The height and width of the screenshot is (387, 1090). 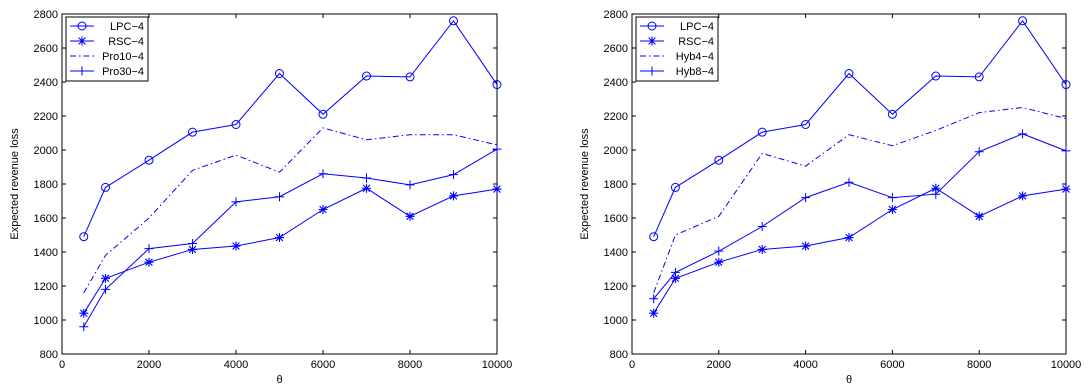 What do you see at coordinates (616, 117) in the screenshot?
I see `y-tick-label: 2200` at bounding box center [616, 117].